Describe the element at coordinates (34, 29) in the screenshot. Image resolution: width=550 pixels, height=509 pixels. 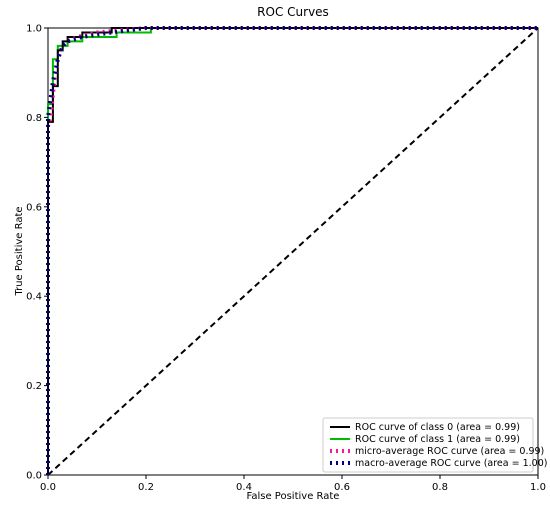
I see `y-tick-label: 1.0` at that location.